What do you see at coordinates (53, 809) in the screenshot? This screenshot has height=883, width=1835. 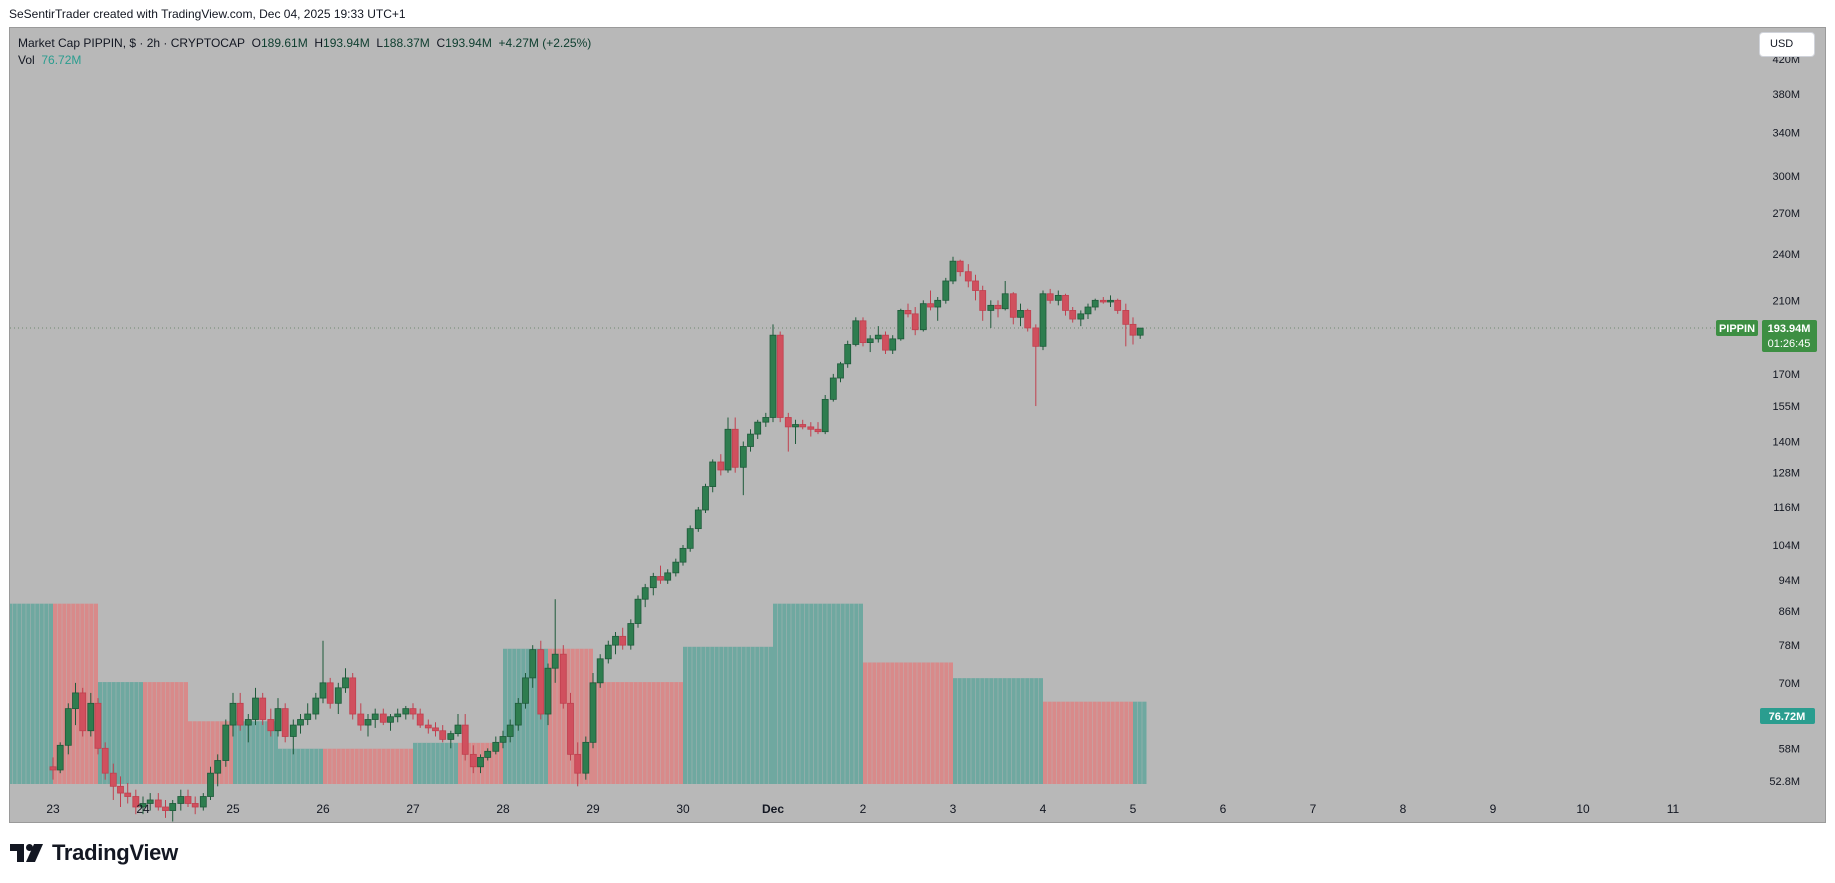 I see `x-axis-tick-label: 23` at bounding box center [53, 809].